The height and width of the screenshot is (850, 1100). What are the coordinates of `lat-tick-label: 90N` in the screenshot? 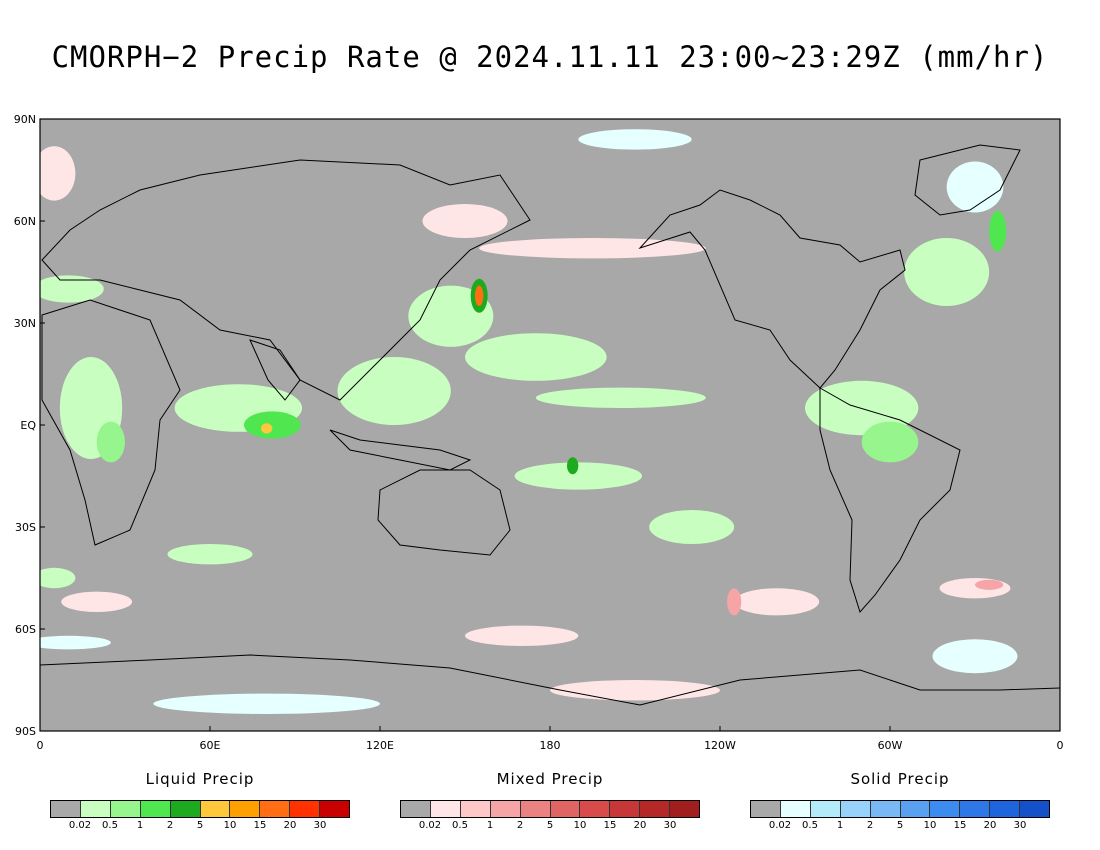 It's located at (25, 119).